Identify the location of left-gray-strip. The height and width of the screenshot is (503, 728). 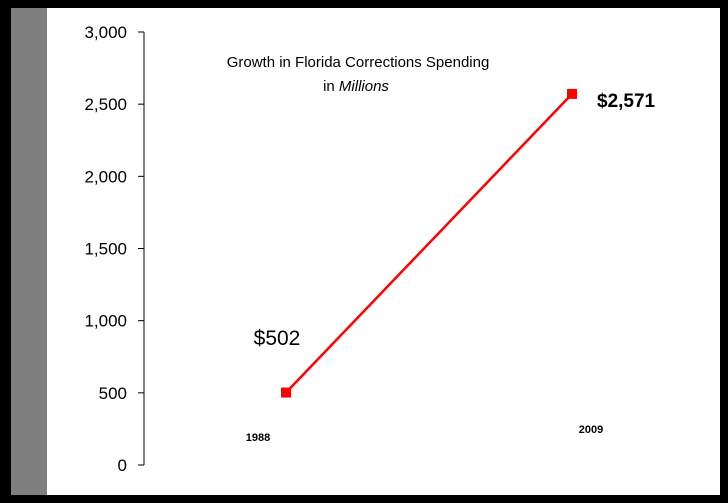
(29, 251).